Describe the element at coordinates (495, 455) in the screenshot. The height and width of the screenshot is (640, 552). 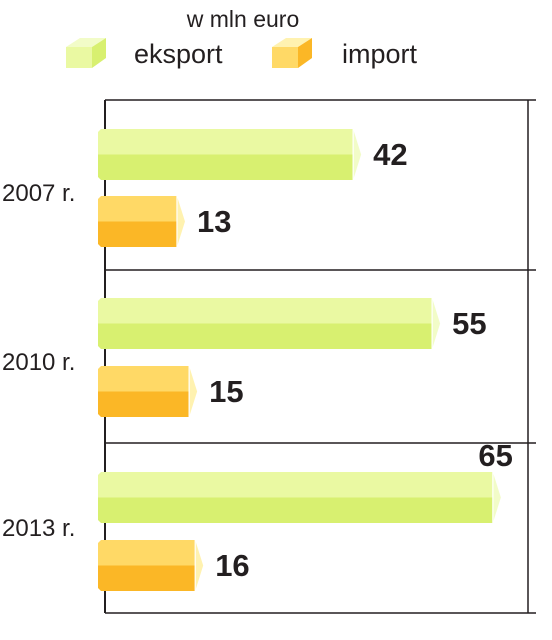
I see `value-label-eksport: 65` at that location.